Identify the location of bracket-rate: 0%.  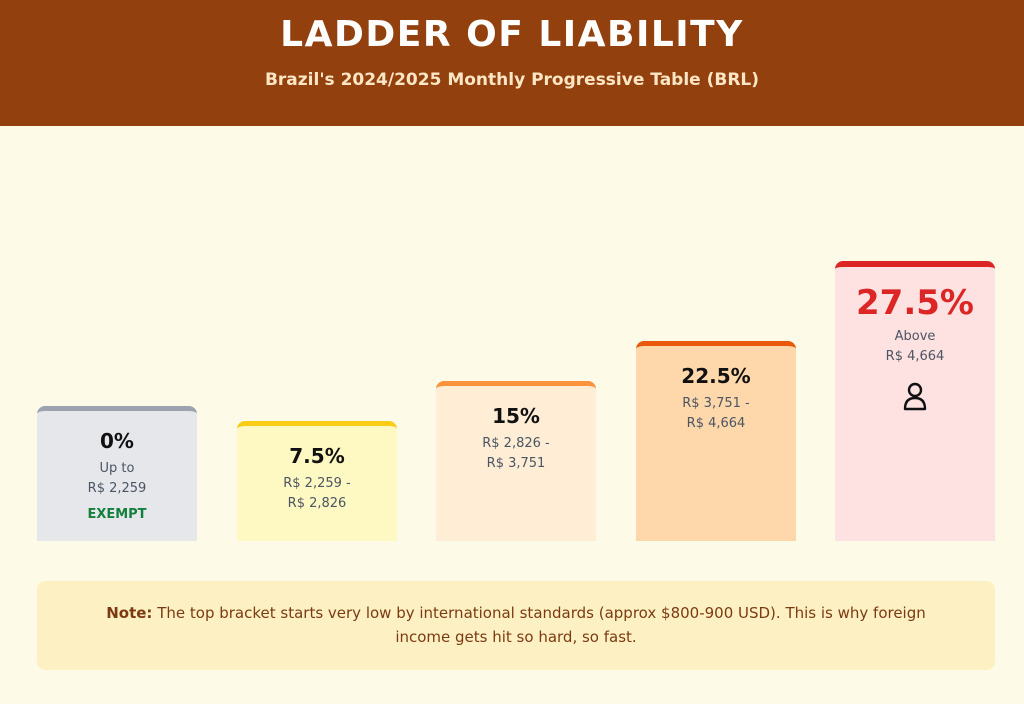
(117, 441).